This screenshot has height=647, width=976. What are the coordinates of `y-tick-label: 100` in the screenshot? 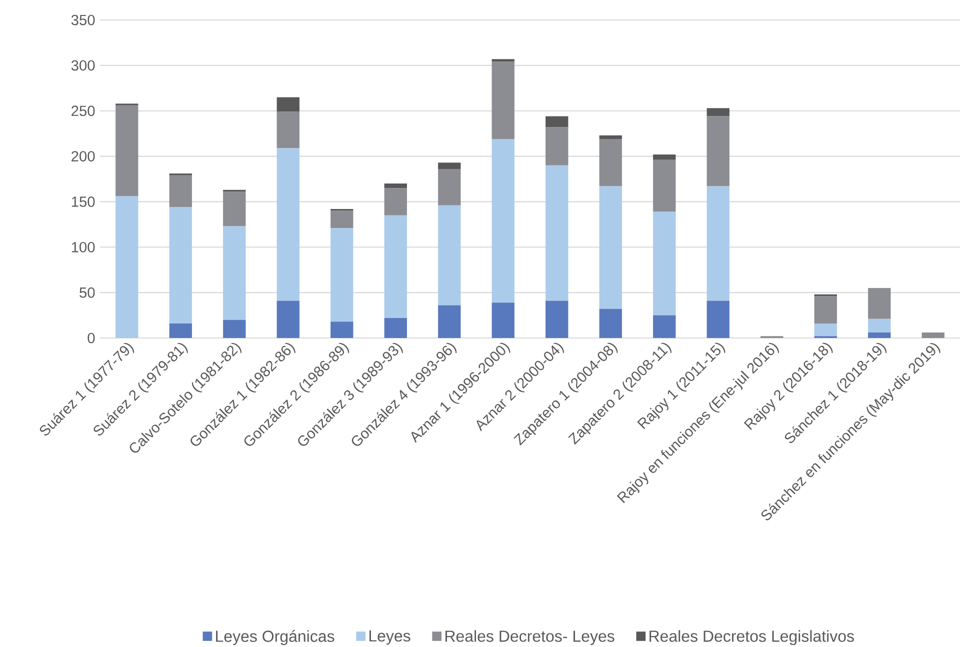 It's located at (83, 247).